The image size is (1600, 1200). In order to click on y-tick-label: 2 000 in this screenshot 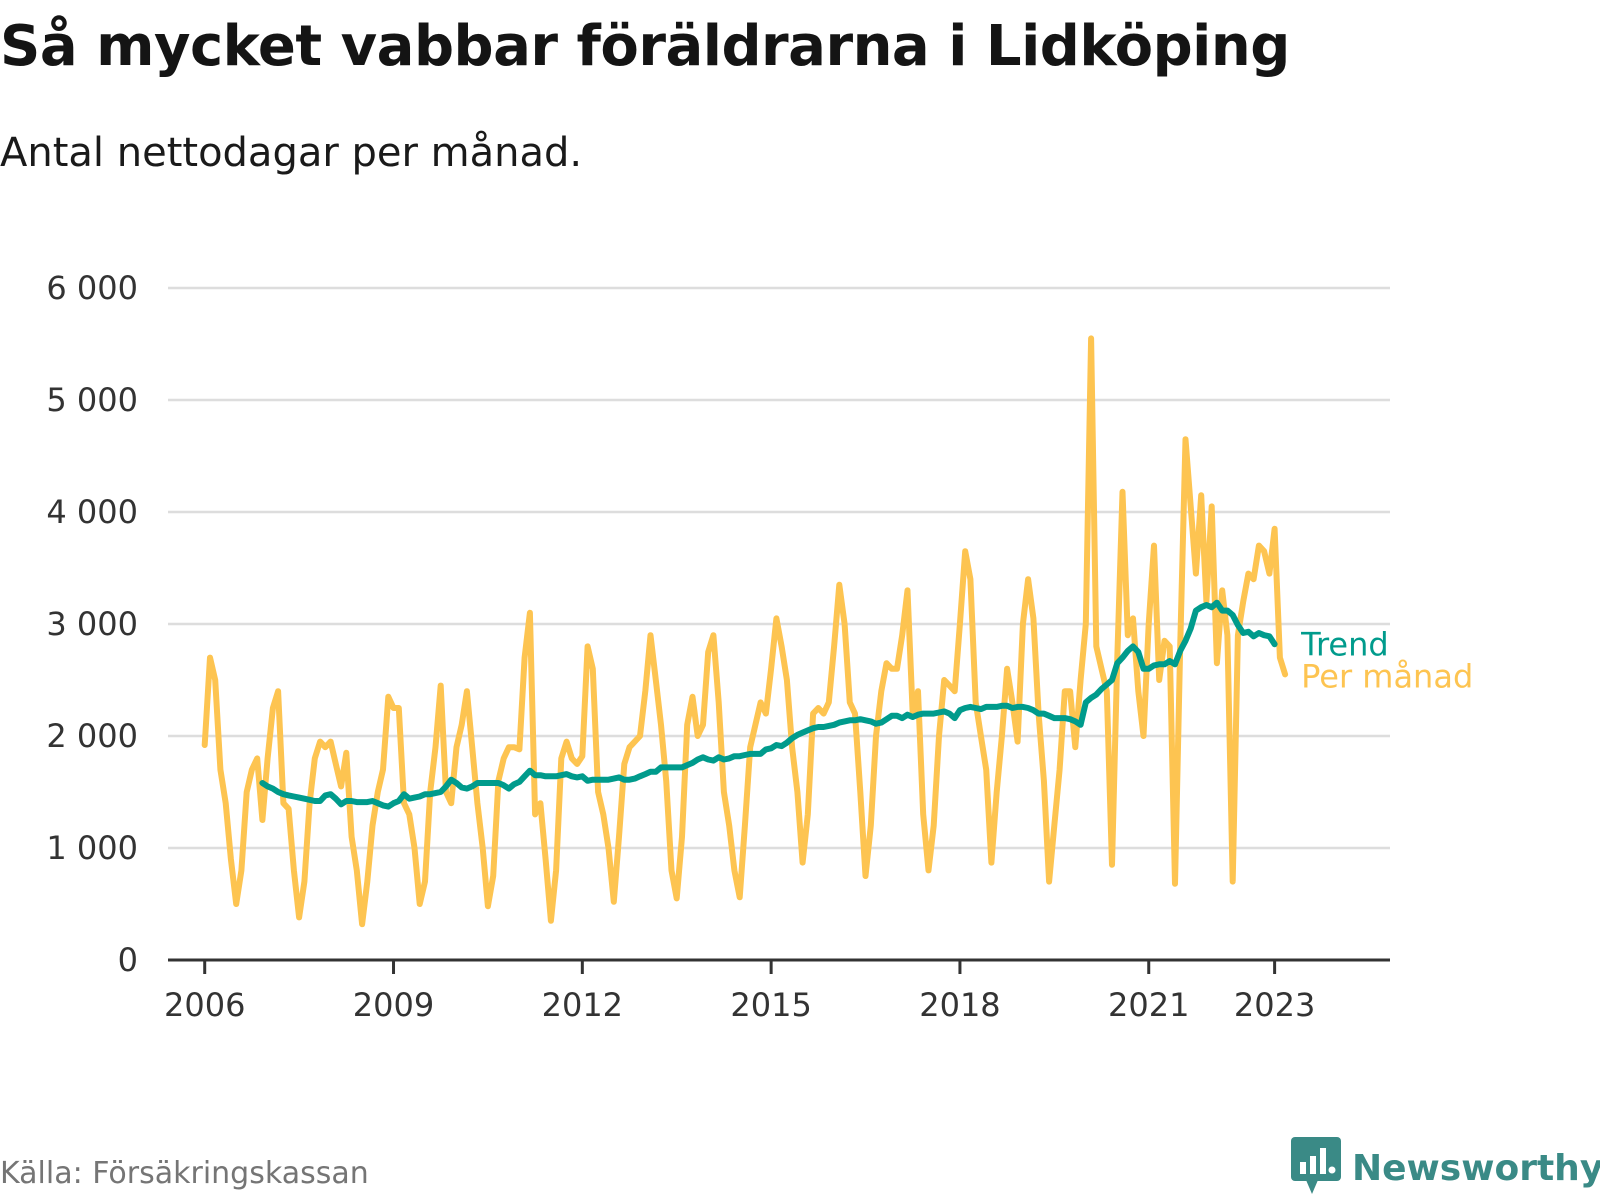, I will do `click(92, 736)`.